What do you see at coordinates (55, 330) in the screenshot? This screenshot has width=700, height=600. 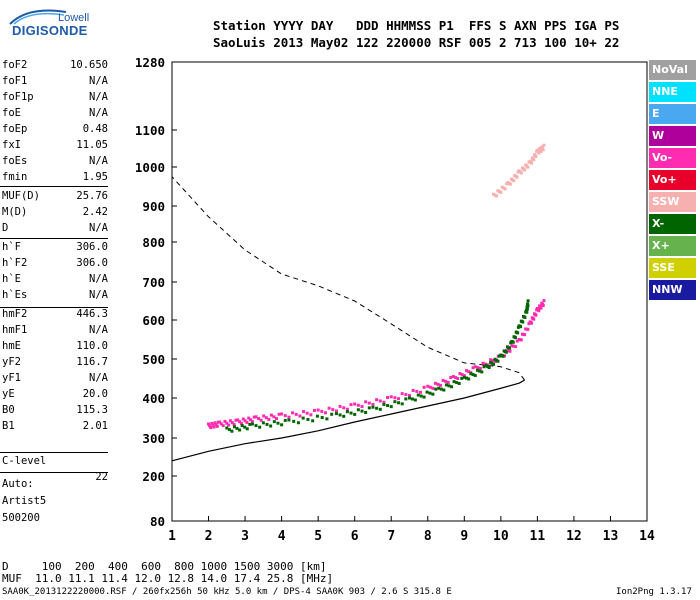 I see `param-row: hmF1 N/A` at bounding box center [55, 330].